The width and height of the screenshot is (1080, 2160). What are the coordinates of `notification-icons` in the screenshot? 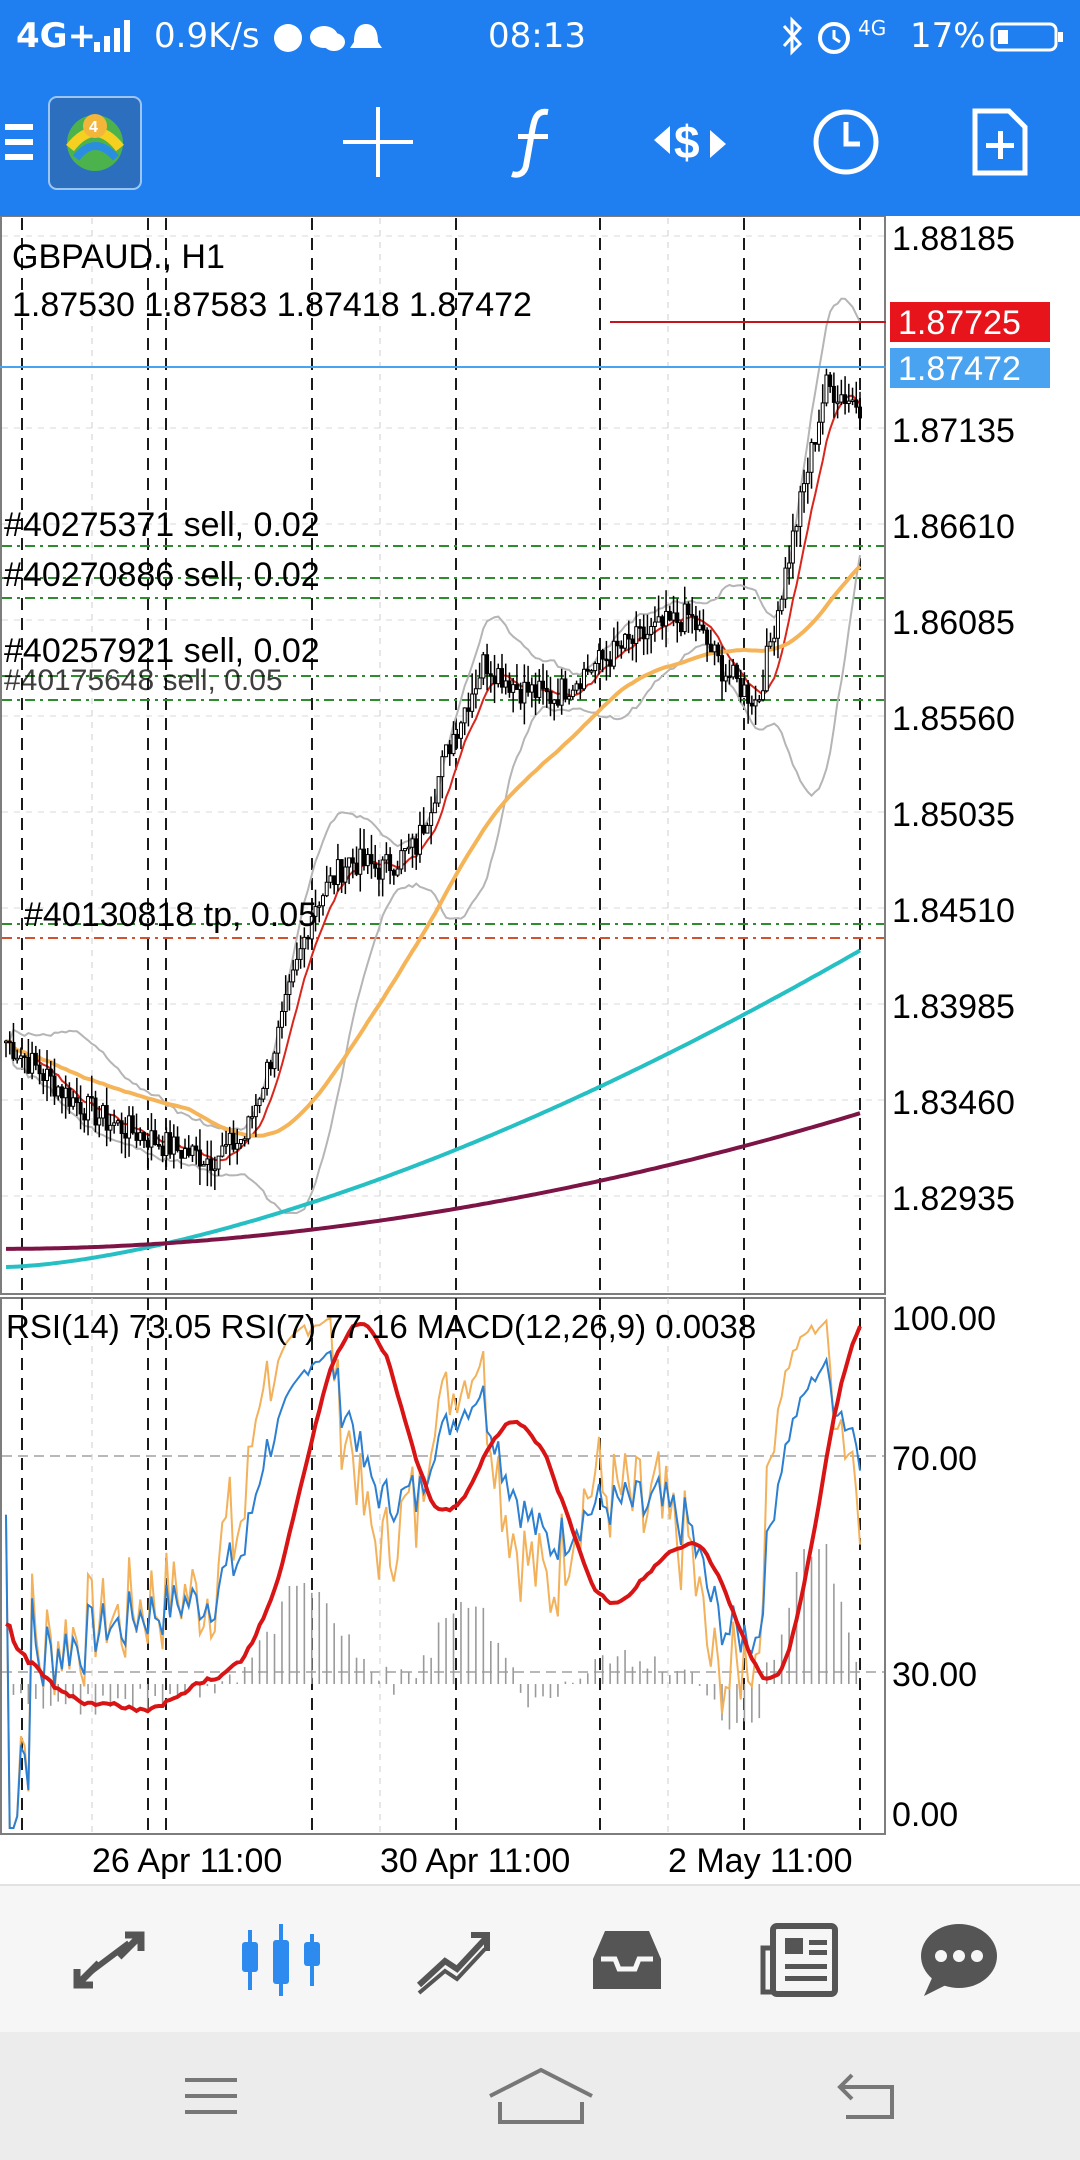 It's located at (332, 42).